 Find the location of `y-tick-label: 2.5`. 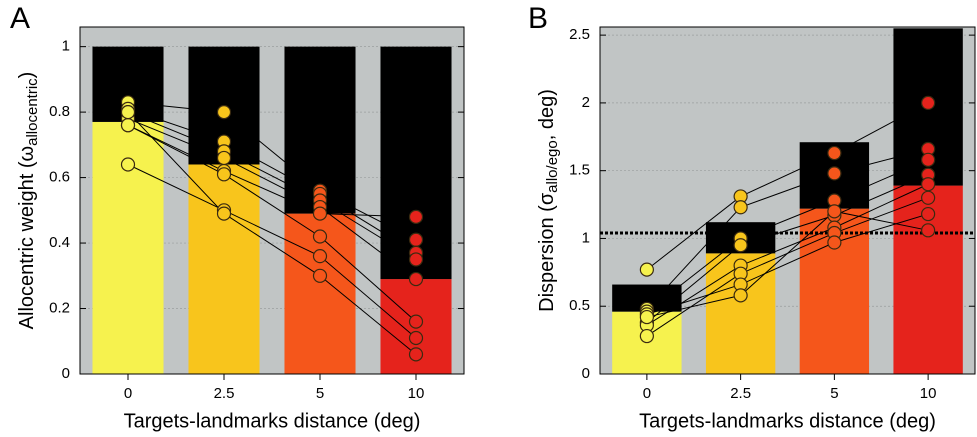

y-tick-label: 2.5 is located at coordinates (579, 34).